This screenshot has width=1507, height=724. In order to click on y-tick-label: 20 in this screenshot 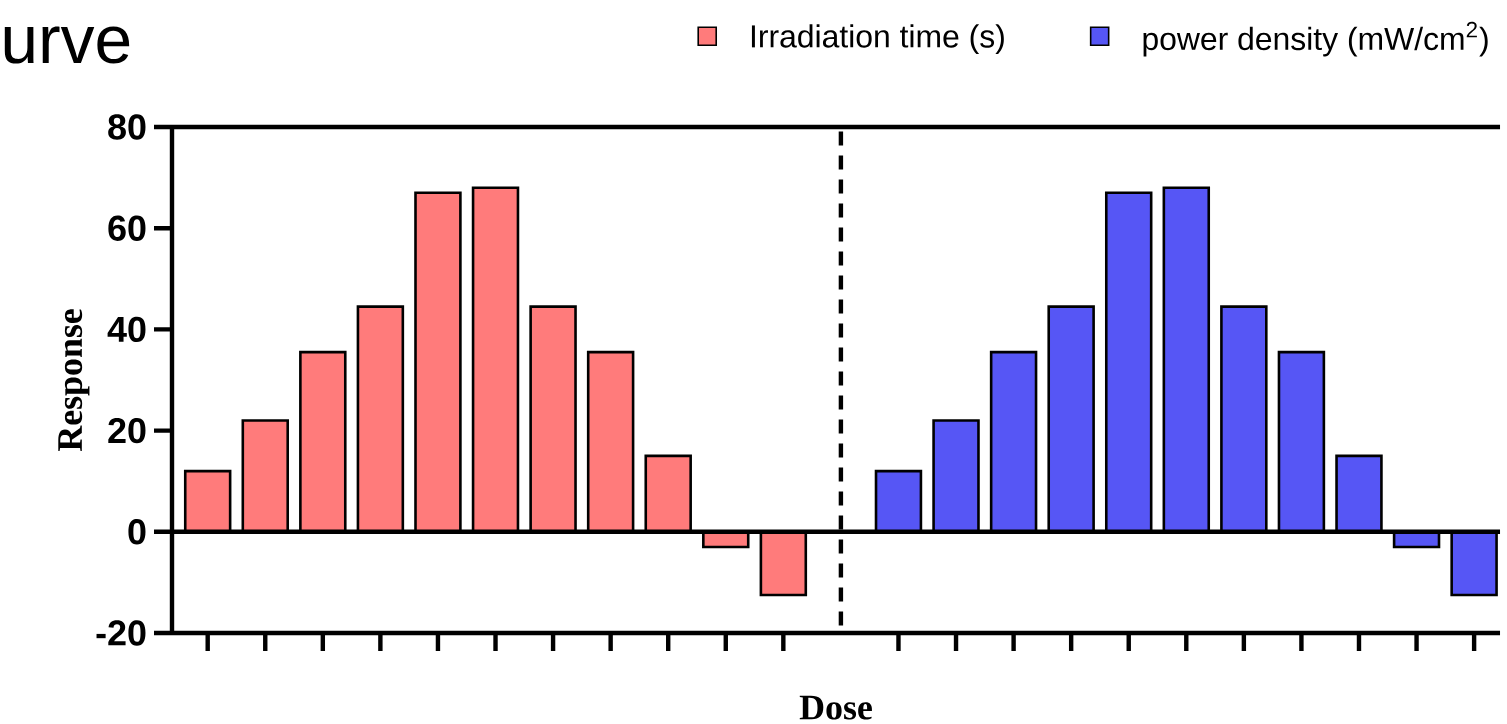, I will do `click(127, 430)`.